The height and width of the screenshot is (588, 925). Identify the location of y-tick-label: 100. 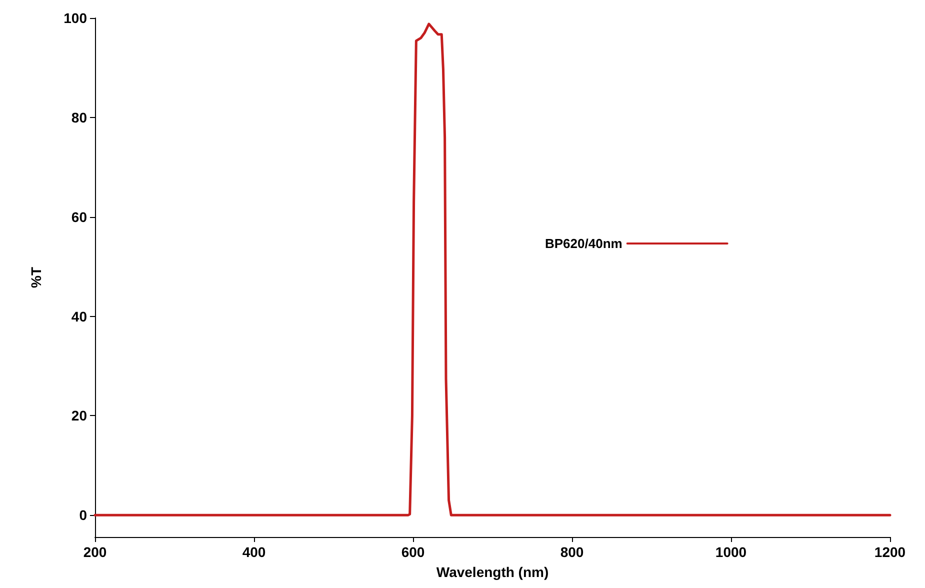
(76, 18).